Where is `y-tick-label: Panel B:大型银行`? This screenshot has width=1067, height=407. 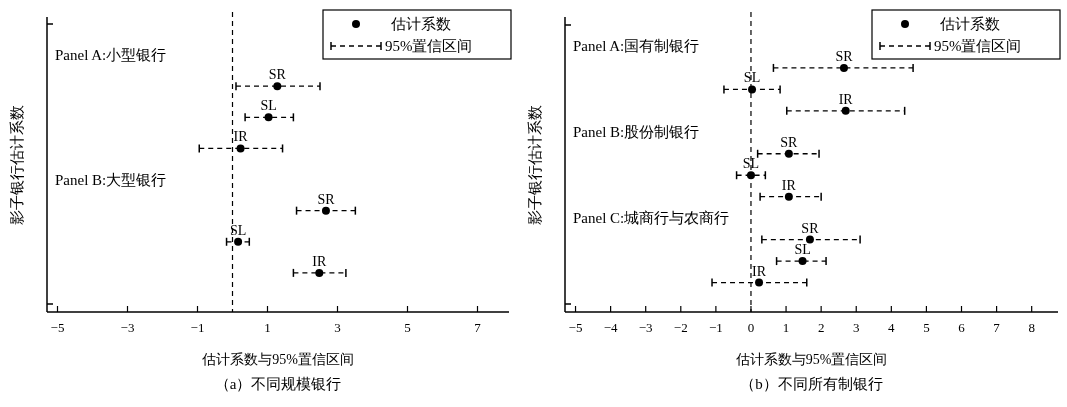 y-tick-label: Panel B:大型银行 is located at coordinates (111, 179).